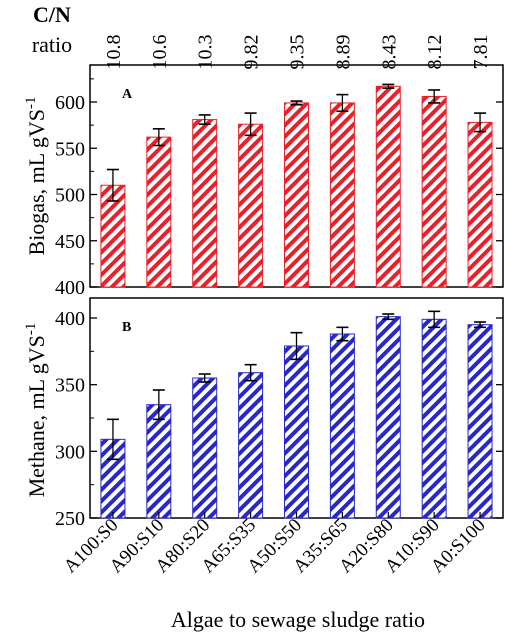 The image size is (510, 638). I want to click on cn-value: 10.6, so click(160, 52).